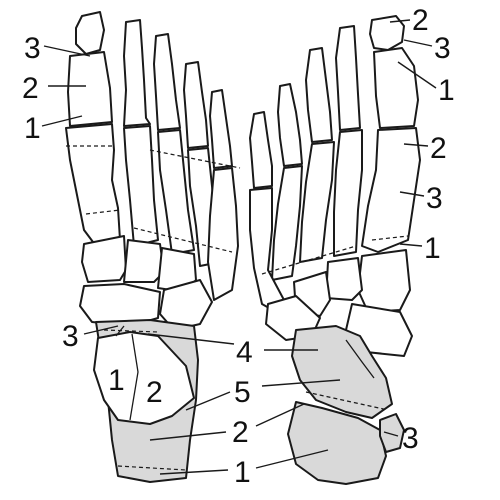  Describe the element at coordinates (196, 105) in the screenshot. I see `left-toe4-phalanges` at that location.